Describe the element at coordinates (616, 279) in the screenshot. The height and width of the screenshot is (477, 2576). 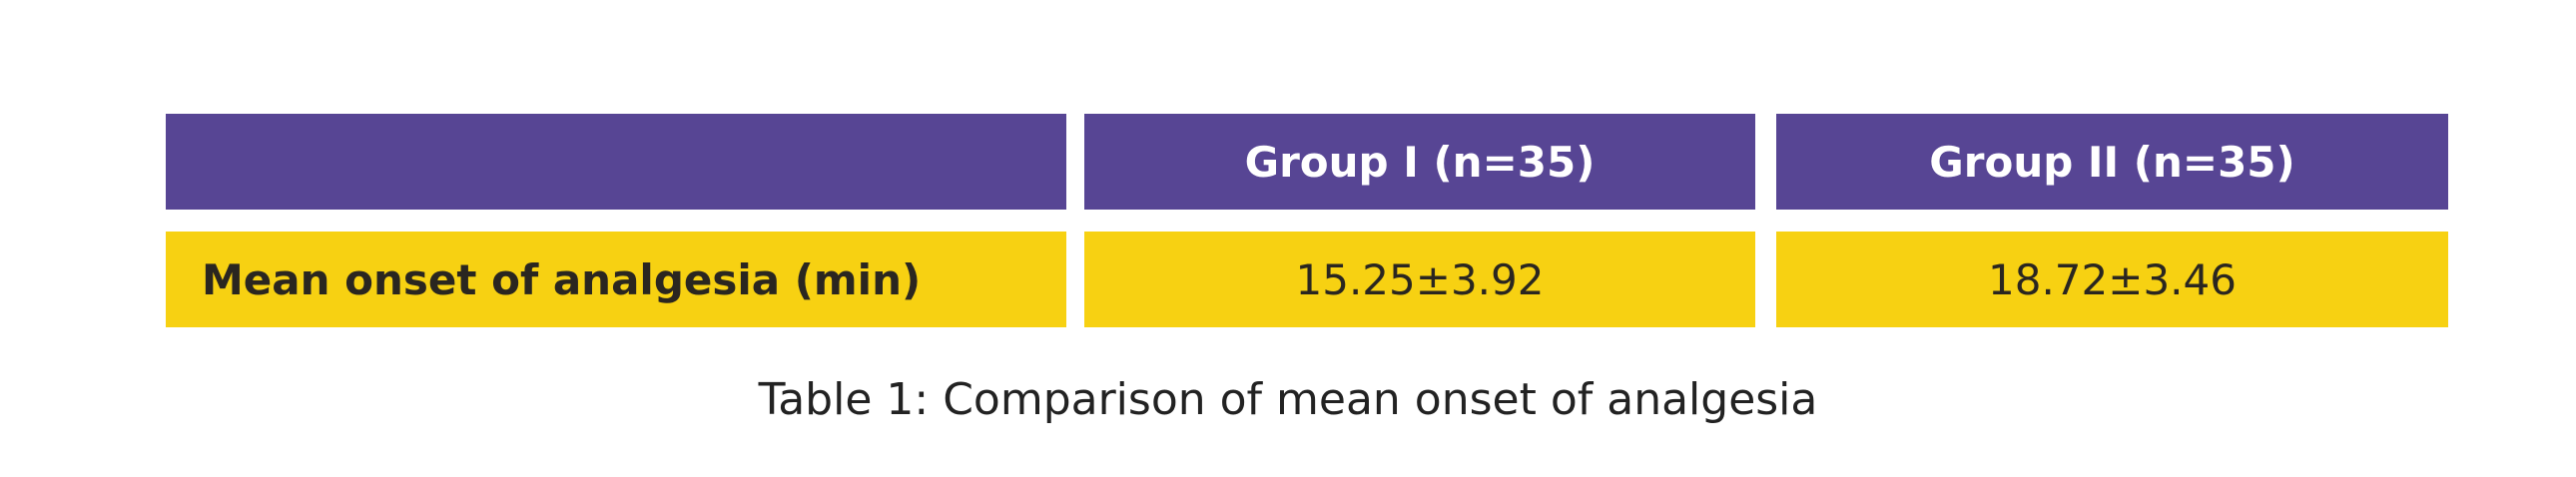
I see `row-label: Mean onset of analgesia (min)` at that location.